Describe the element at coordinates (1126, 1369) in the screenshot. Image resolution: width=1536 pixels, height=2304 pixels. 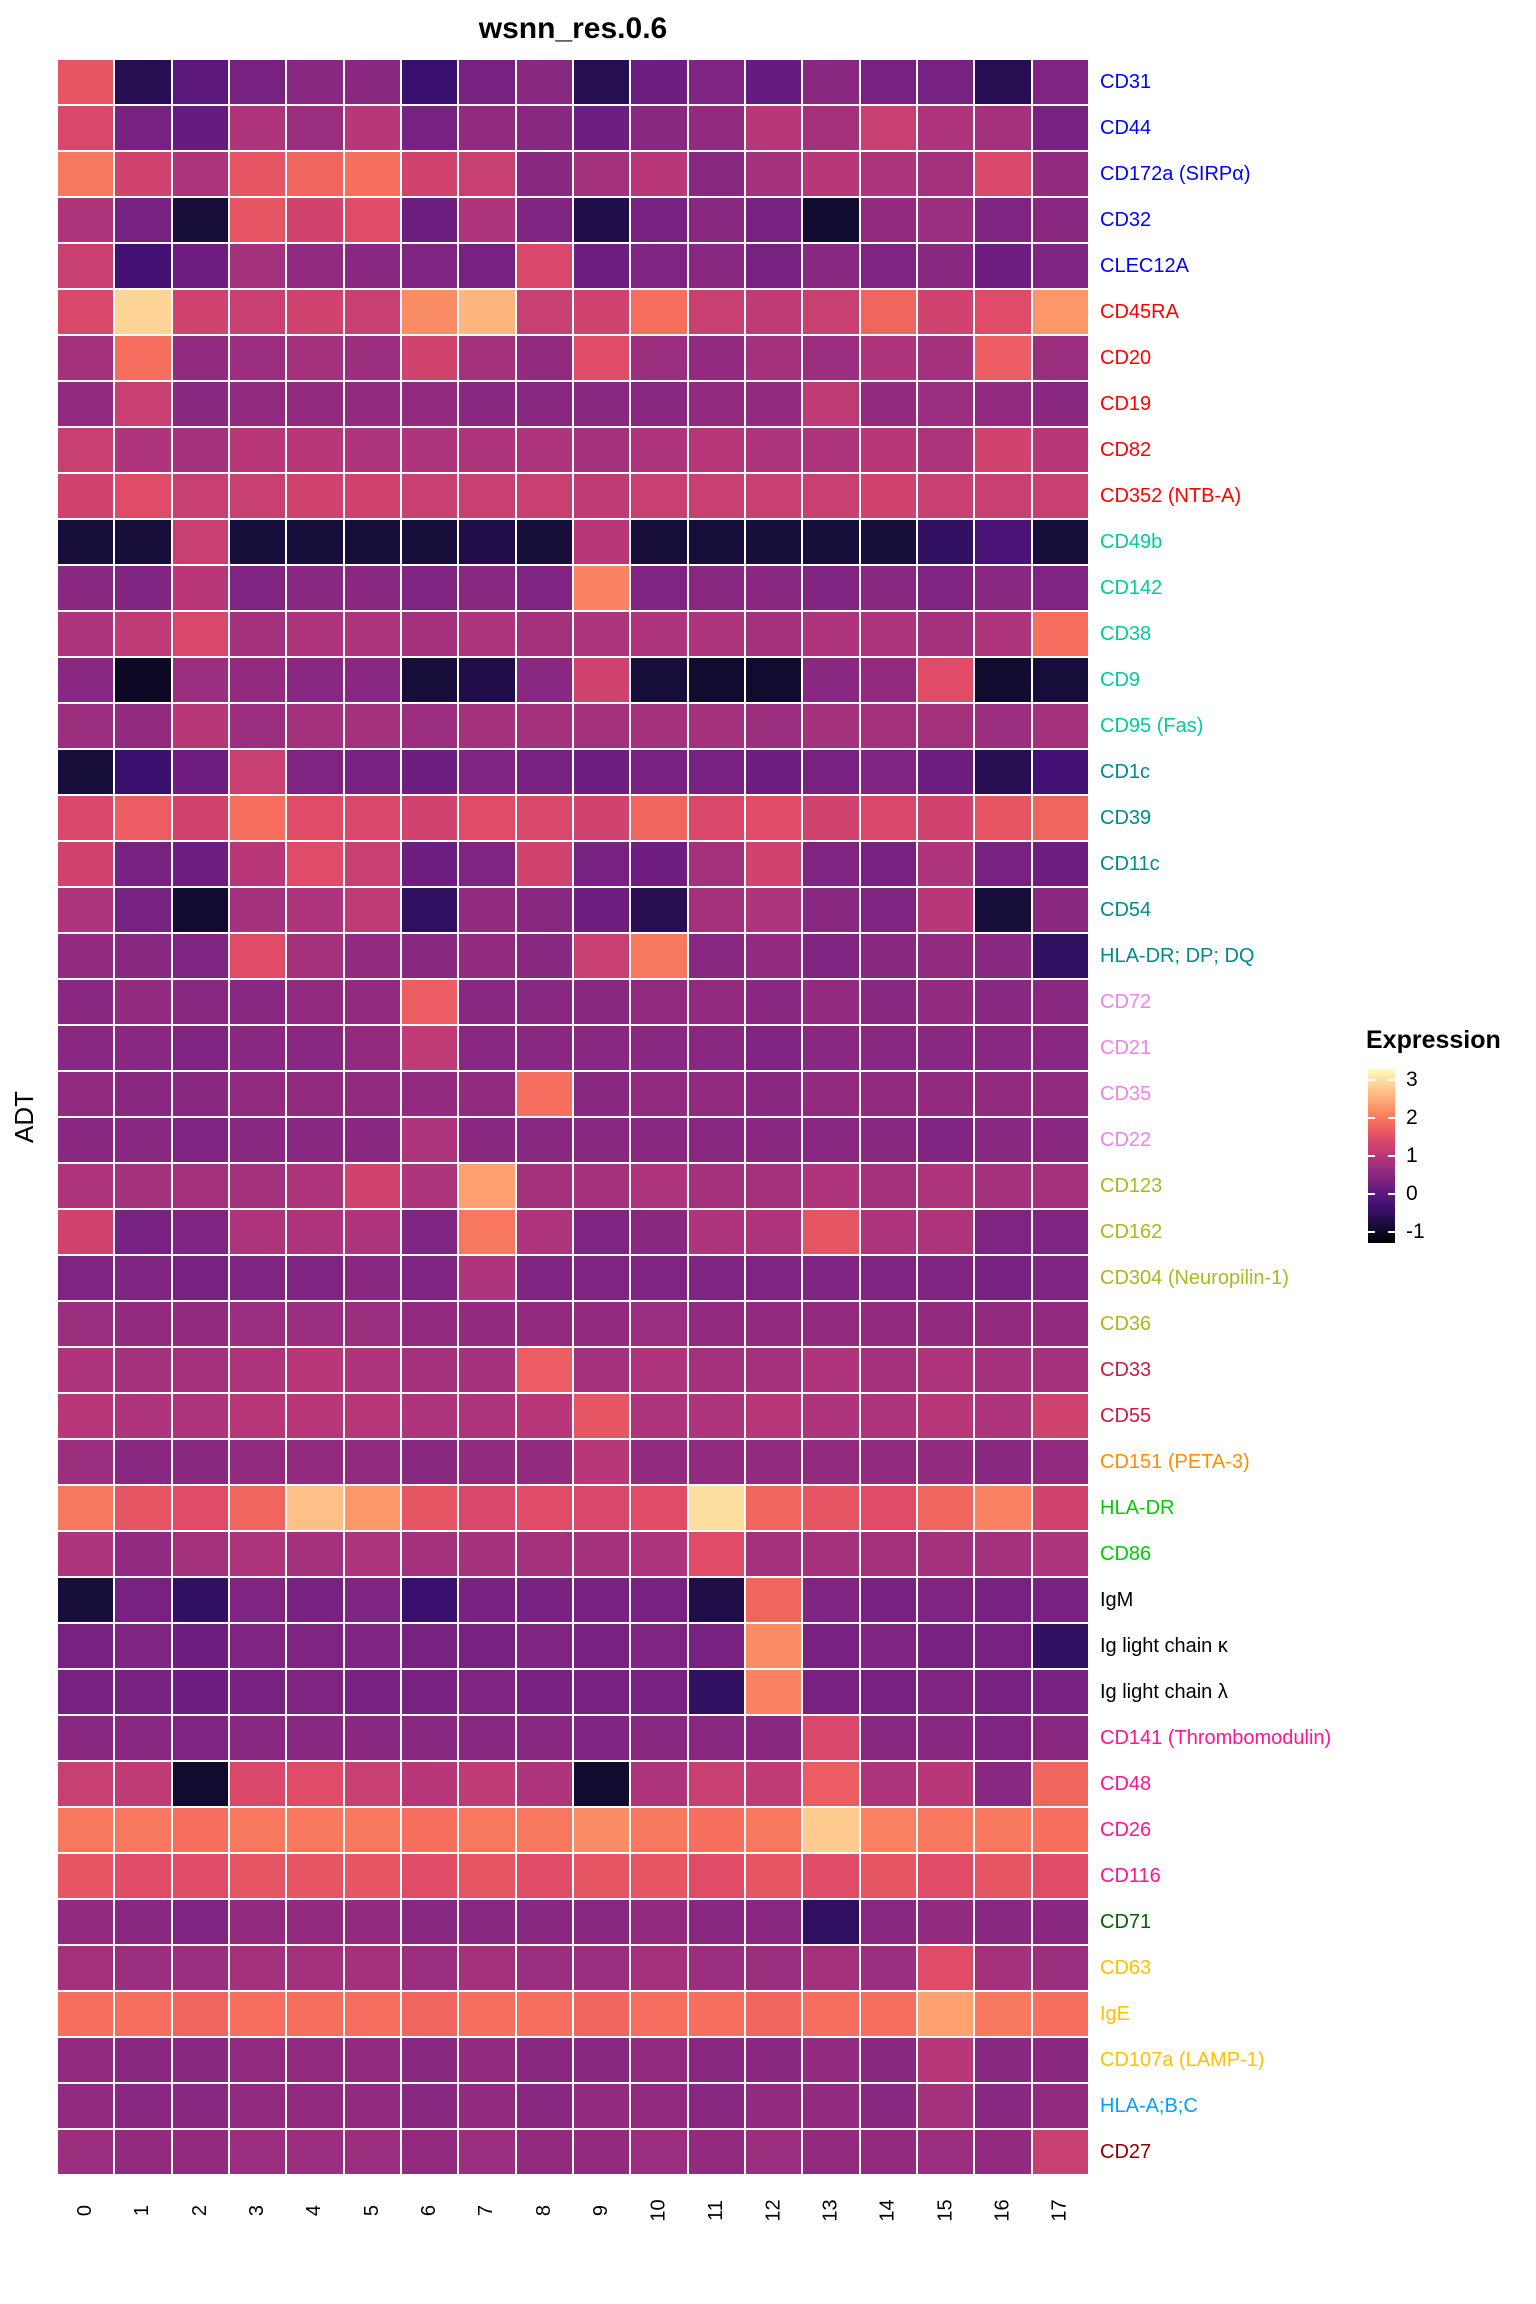
I see `row-label: CD33` at that location.